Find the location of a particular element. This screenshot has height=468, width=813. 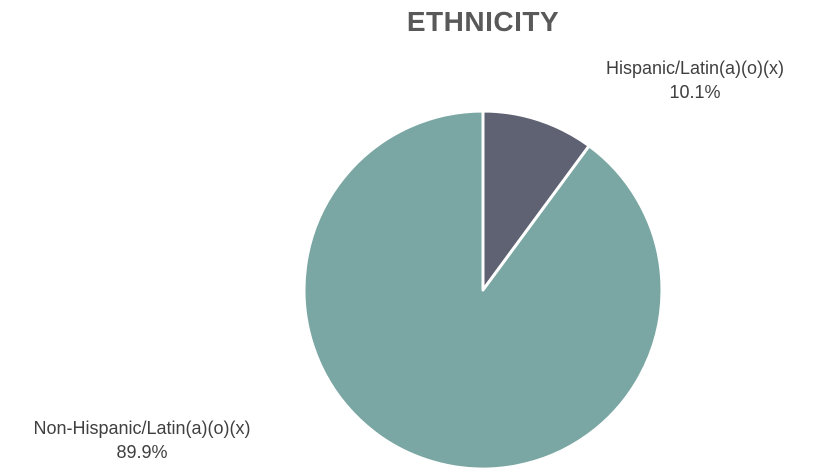

slice-label-non-hispanic-name: Non-Hispanic/Latin(a)(o)(x) is located at coordinates (142, 428).